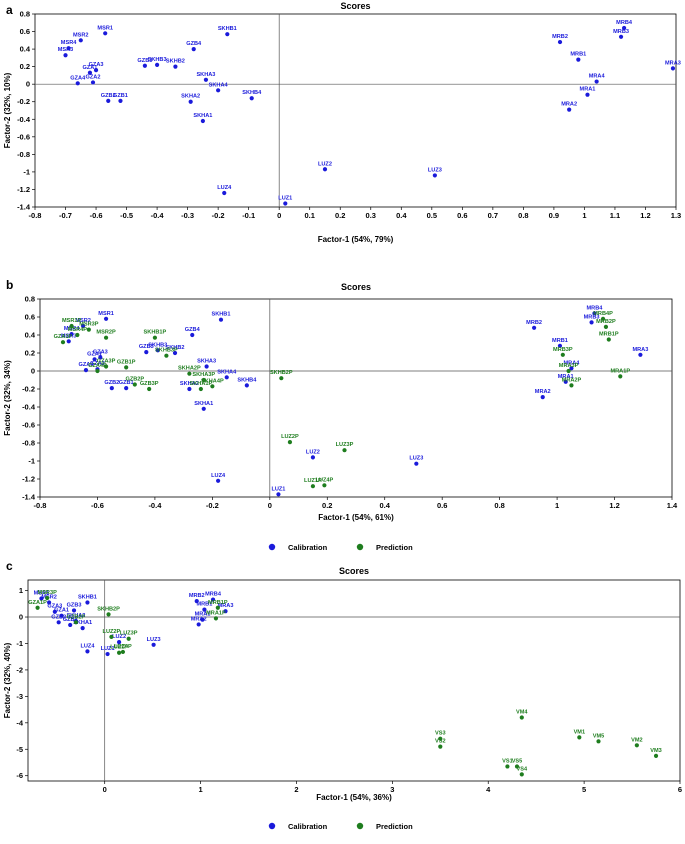 This screenshot has width=685, height=844. Describe the element at coordinates (23, 136) in the screenshot. I see `y-tick-label-a: -0.6` at that location.